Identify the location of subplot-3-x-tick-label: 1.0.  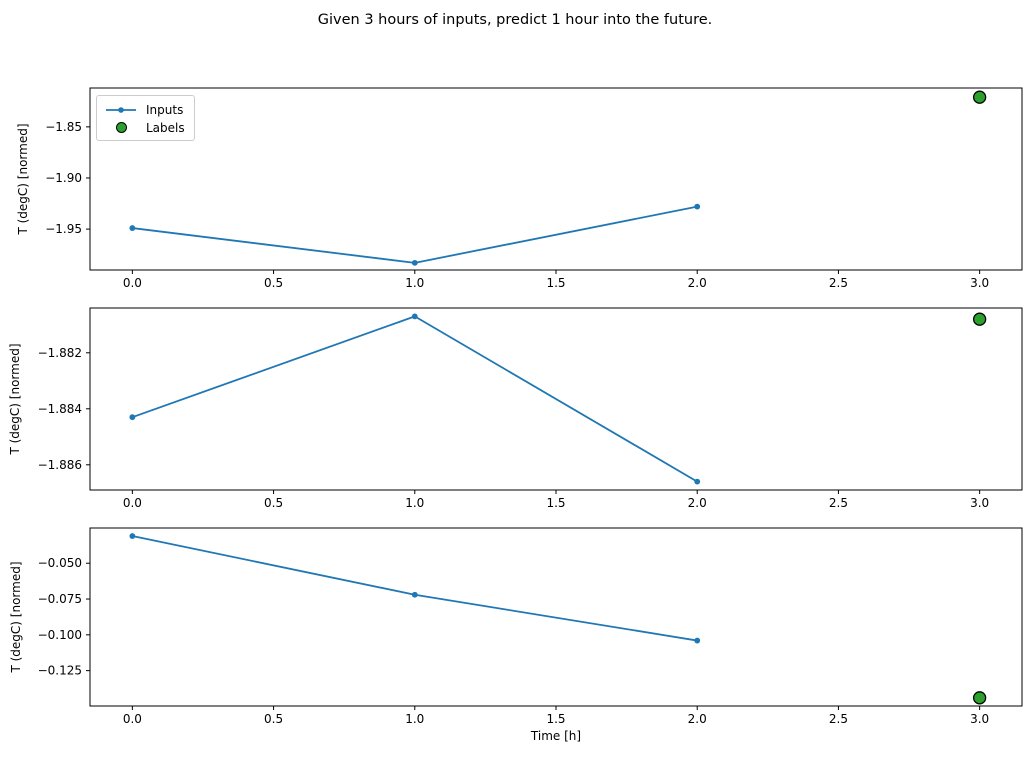
(414, 719).